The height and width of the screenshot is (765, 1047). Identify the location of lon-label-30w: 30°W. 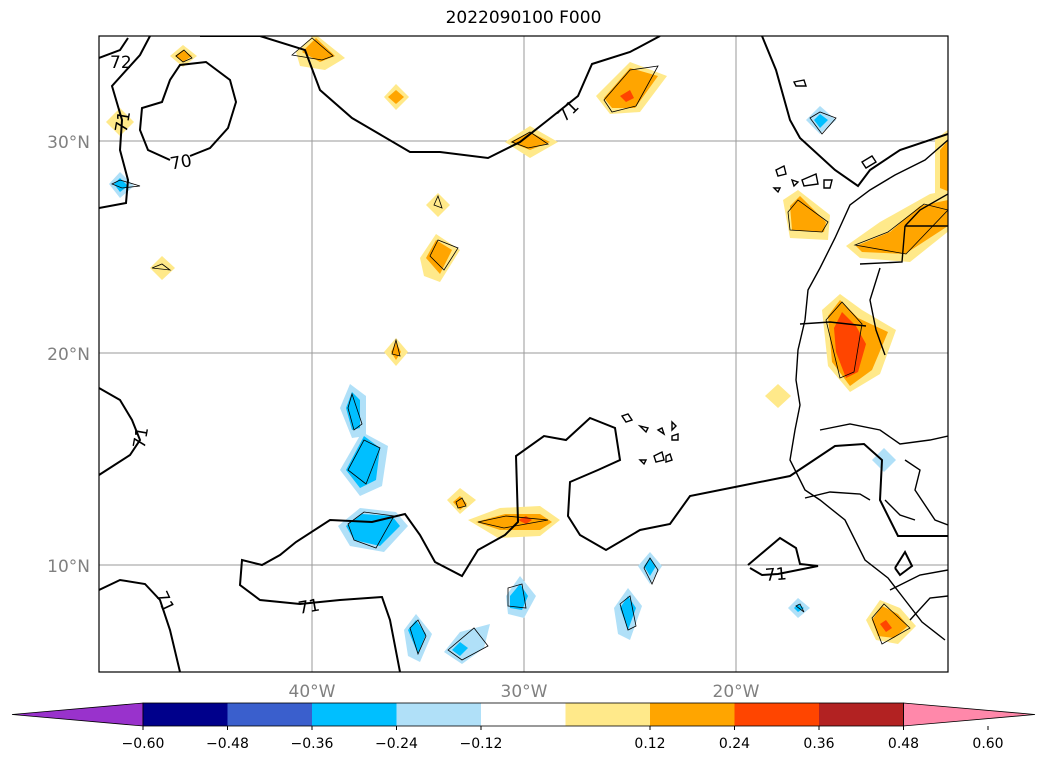
(524, 692).